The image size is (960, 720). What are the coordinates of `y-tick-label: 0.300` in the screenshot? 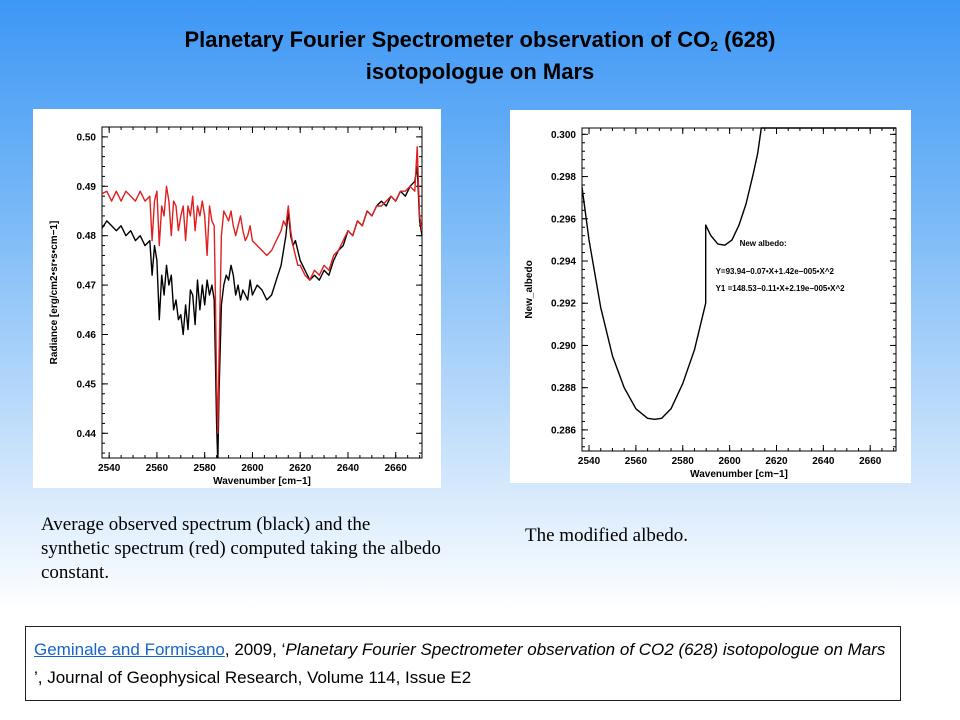 It's located at (563, 135).